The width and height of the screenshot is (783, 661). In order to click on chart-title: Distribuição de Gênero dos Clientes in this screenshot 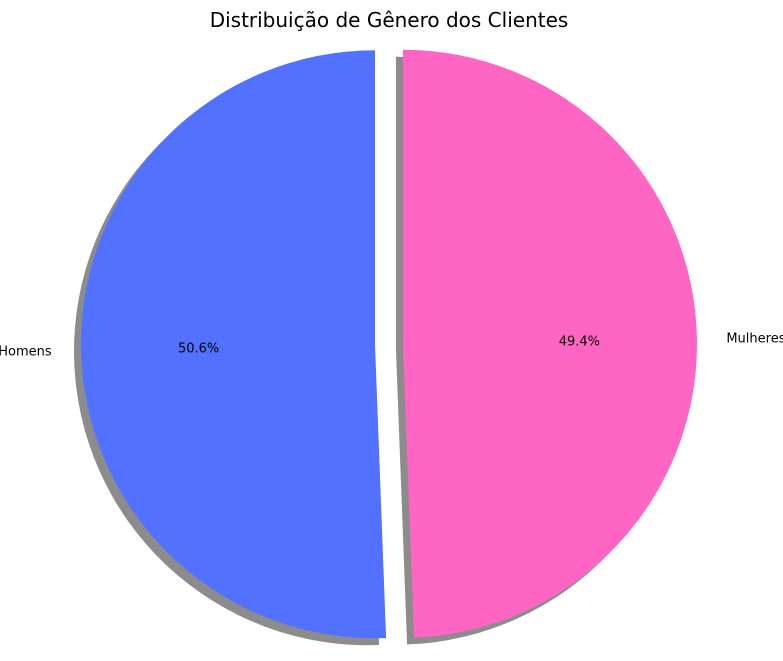, I will do `click(389, 20)`.